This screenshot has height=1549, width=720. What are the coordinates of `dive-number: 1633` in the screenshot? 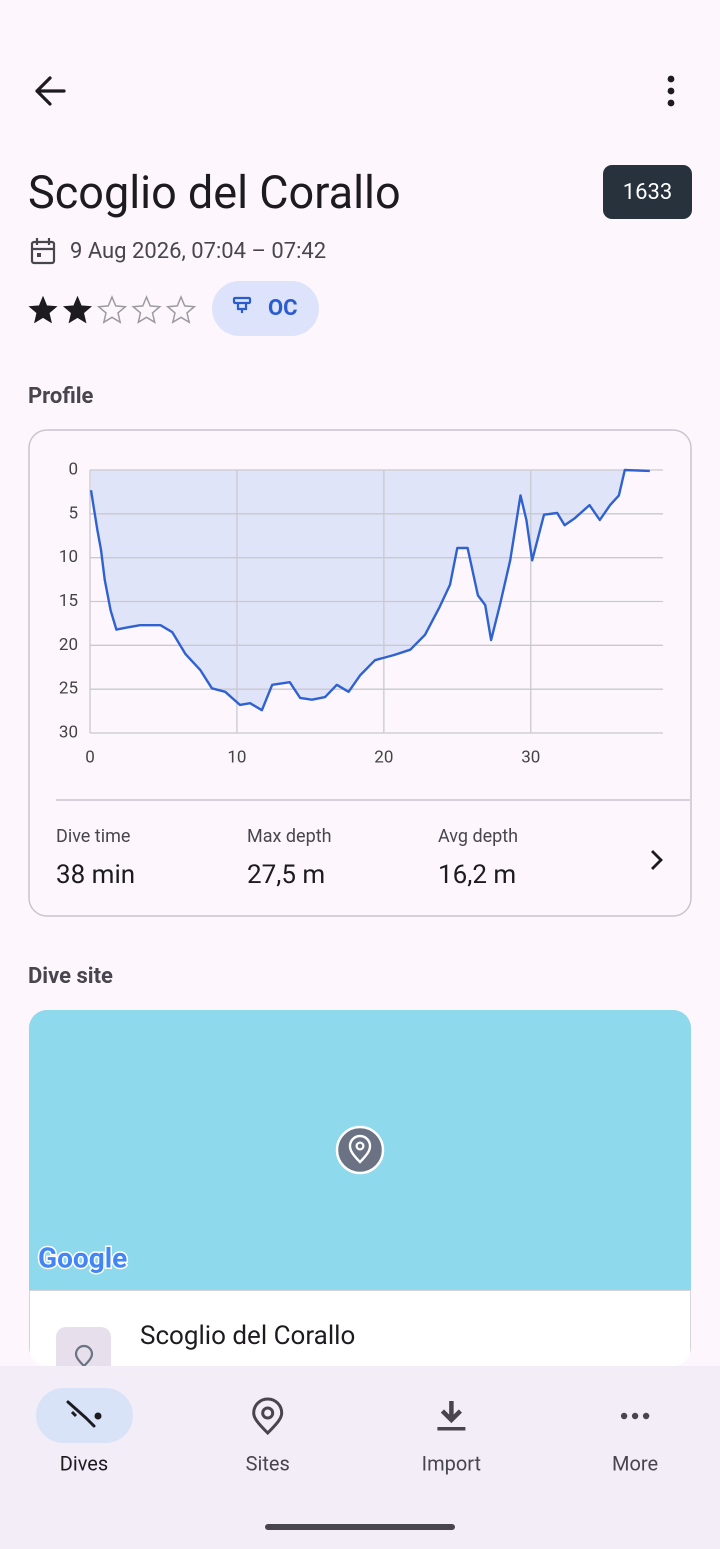 It's located at (647, 192).